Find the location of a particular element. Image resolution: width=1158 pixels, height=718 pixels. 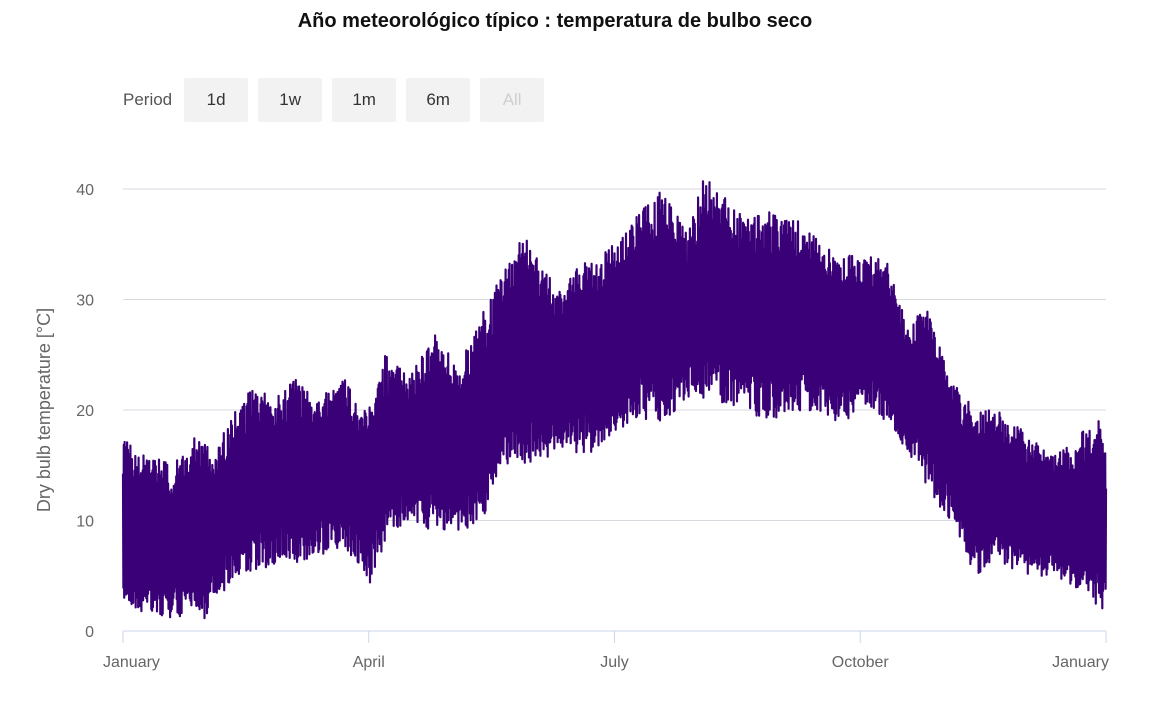

y-axis-title: Dry bulb temperature [°C] is located at coordinates (44, 410).